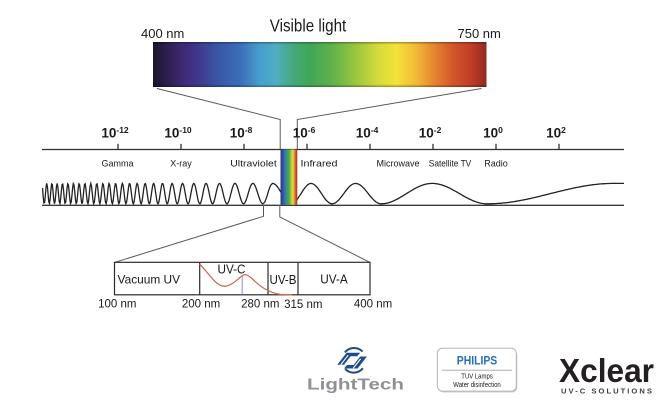  Describe the element at coordinates (232, 269) in the screenshot. I see `svg-text: UV-C` at that location.